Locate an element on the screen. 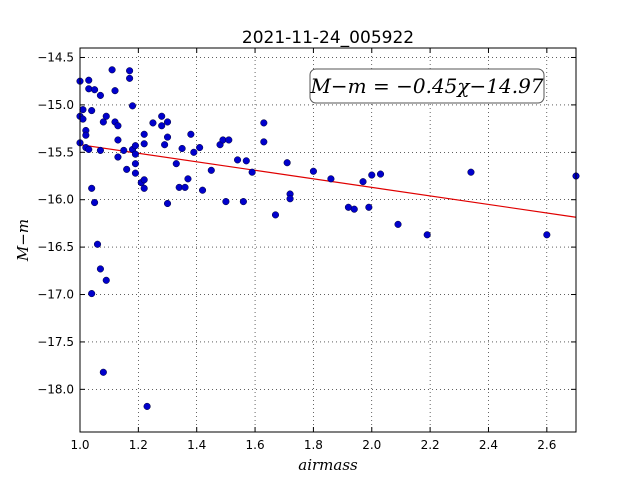  x-tick-label: 2.0 is located at coordinates (371, 445).